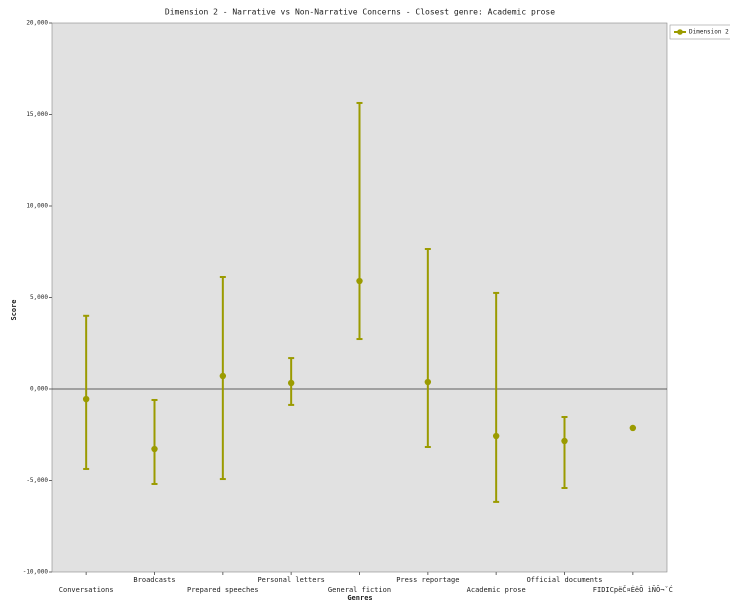  Describe the element at coordinates (680, 32) in the screenshot. I see `legend-marker` at that location.